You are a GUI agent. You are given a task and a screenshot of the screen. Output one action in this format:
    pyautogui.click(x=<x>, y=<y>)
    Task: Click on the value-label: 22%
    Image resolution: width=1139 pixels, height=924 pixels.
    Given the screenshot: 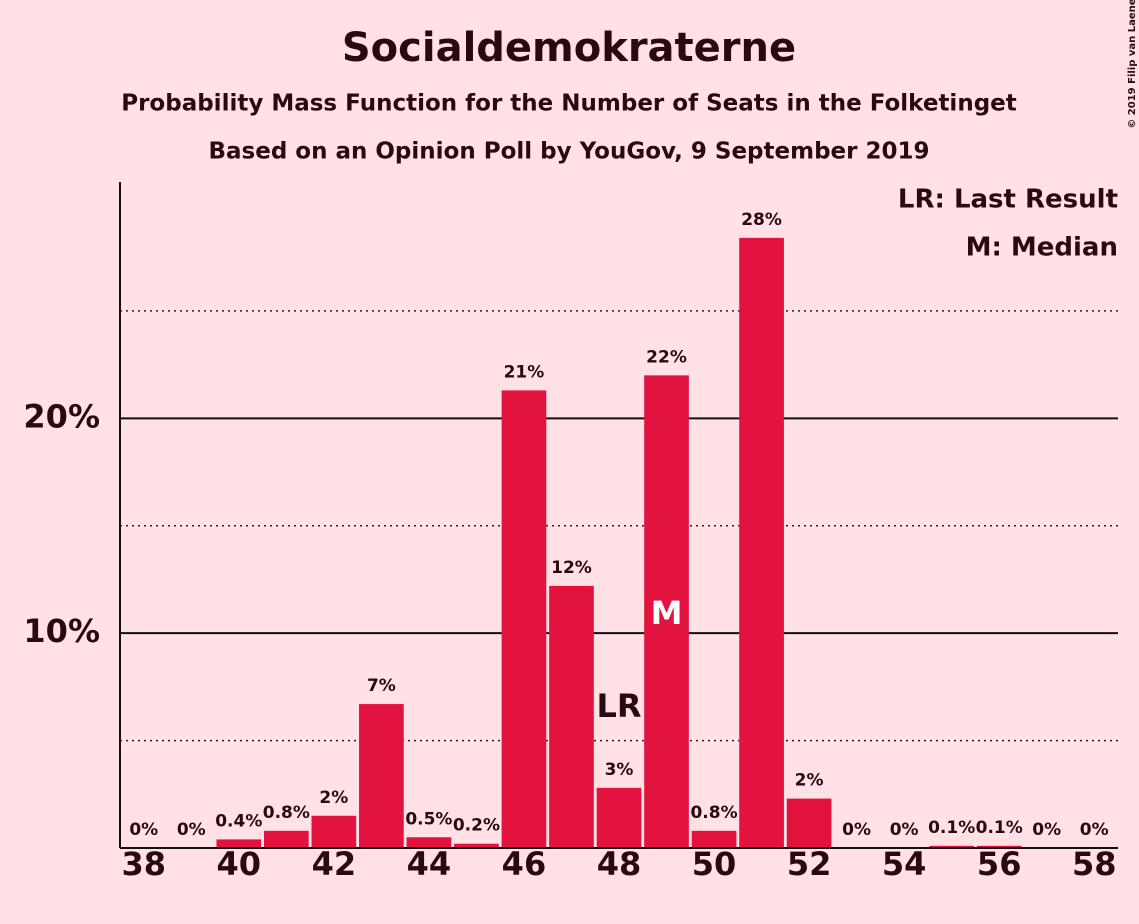 What is the action you would take?
    pyautogui.click(x=666, y=357)
    